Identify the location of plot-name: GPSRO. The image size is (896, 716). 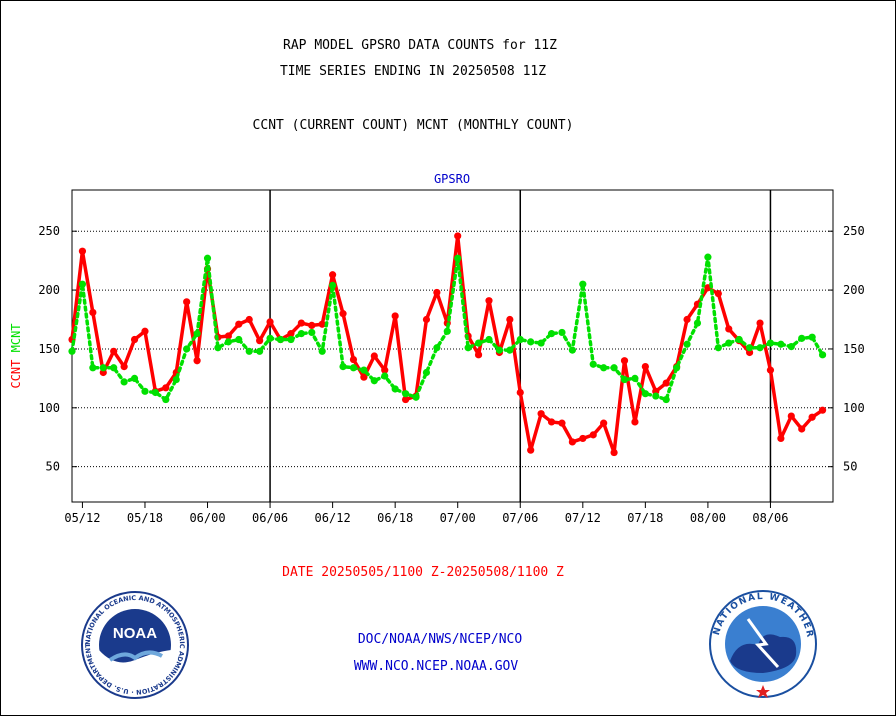
(452, 179).